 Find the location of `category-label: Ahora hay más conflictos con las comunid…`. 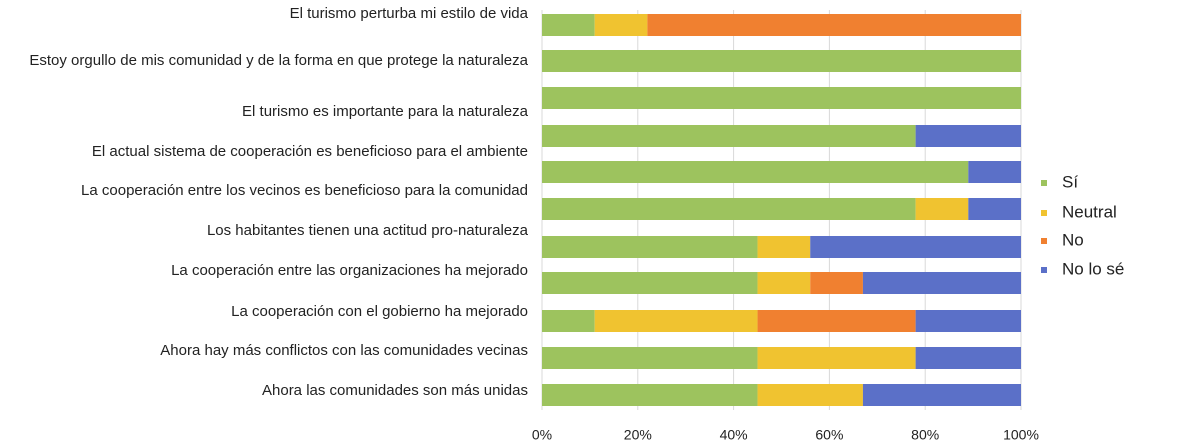

category-label: Ahora hay más conflictos con las comunid… is located at coordinates (344, 350).